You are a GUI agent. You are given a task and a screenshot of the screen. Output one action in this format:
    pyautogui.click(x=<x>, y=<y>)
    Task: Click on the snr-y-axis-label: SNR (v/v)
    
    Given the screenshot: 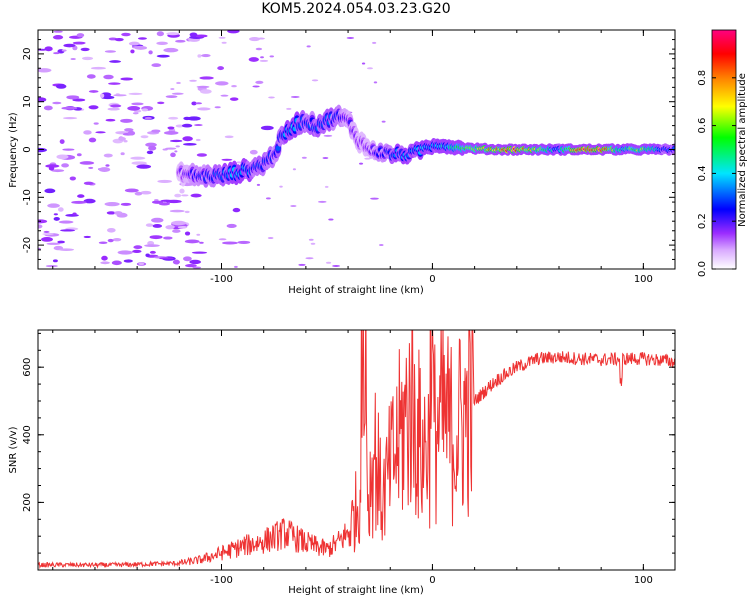 What is the action you would take?
    pyautogui.click(x=13, y=449)
    